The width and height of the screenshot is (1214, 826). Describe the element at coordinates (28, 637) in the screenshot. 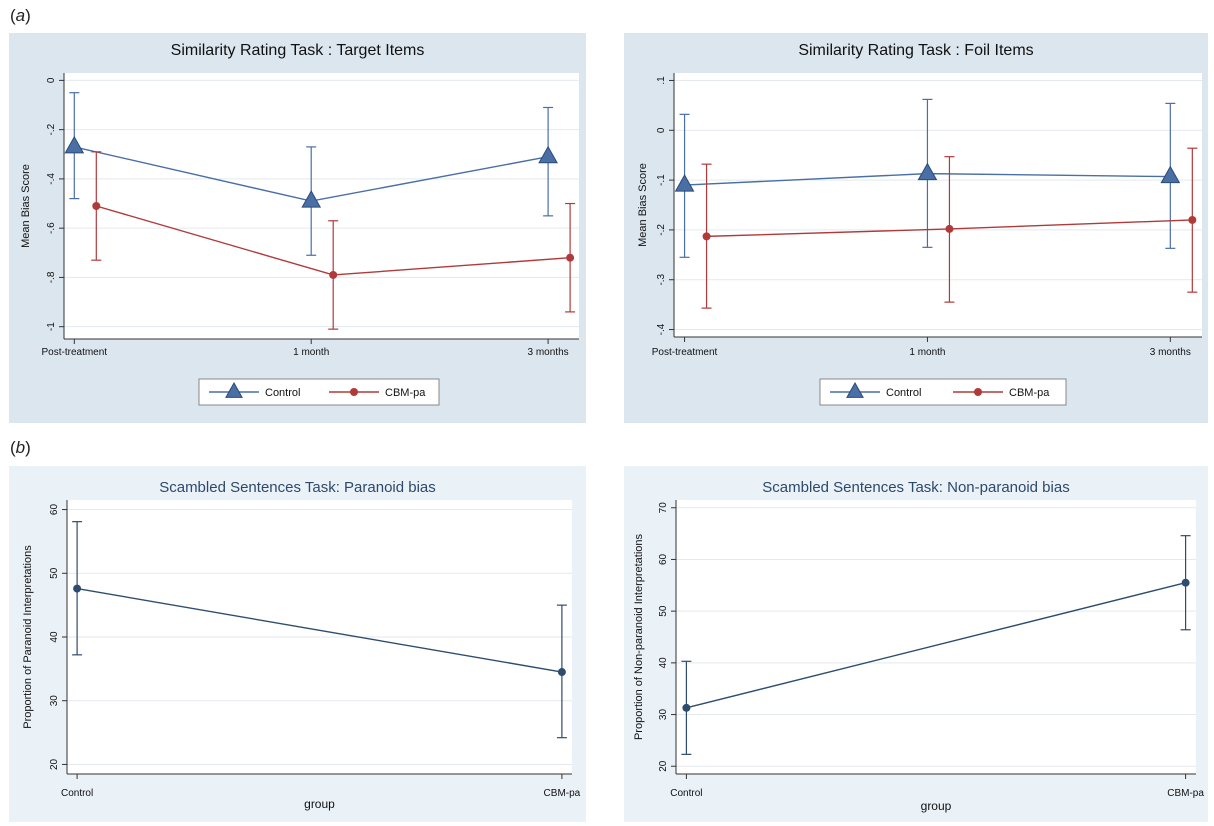

I see `y-axis-label: Proportion of Paranoid Interpretations` at that location.